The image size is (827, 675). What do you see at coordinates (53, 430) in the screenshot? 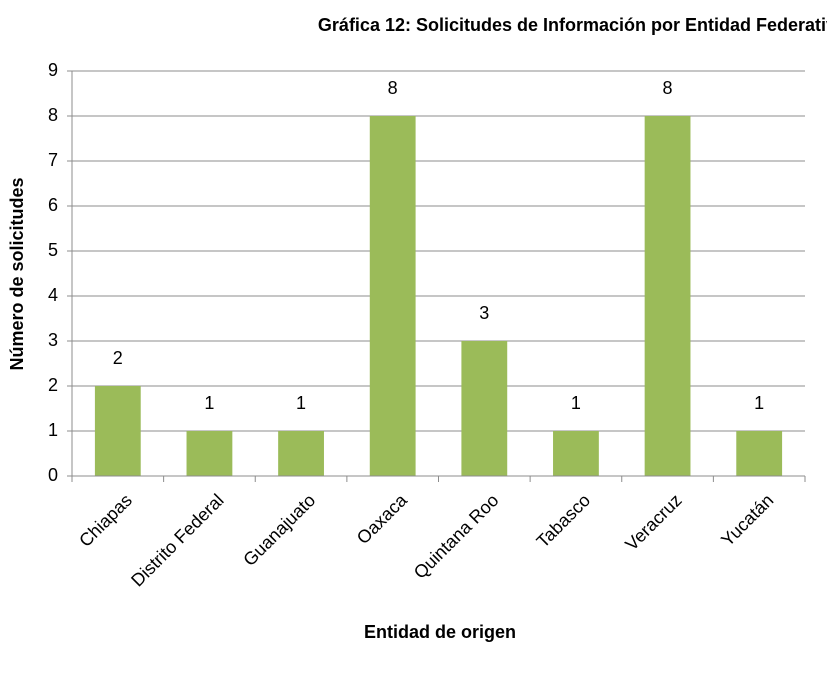
I see `y-tick-label: 1` at bounding box center [53, 430].